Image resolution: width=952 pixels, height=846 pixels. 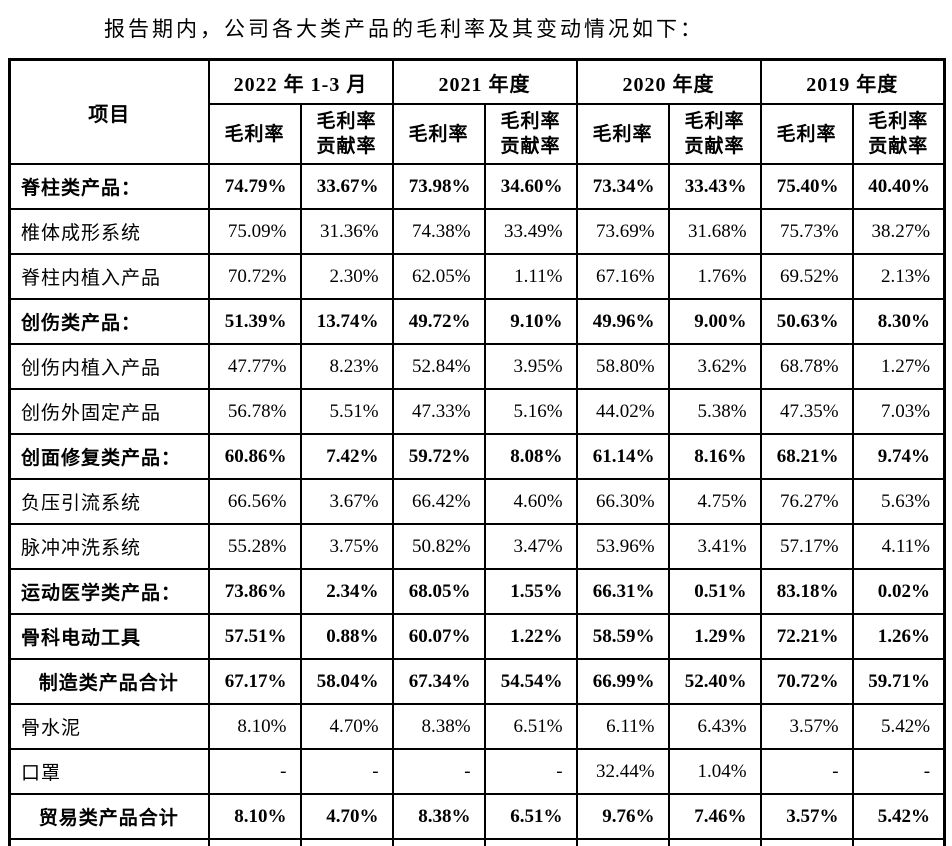 I want to click on cell-value: 68.21%, so click(x=806, y=456).